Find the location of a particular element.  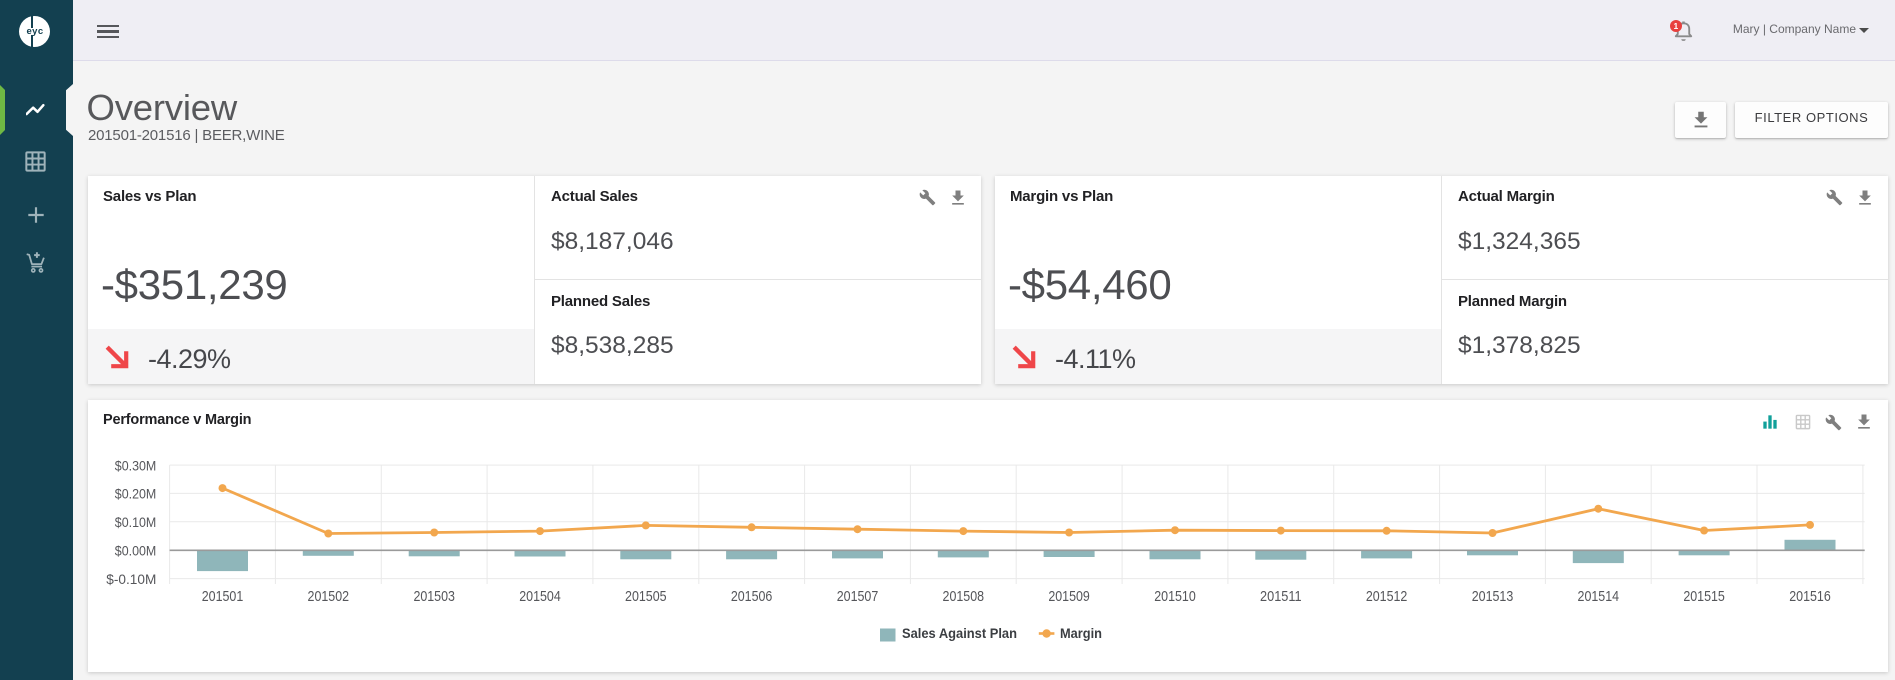

svg-text: 201503 is located at coordinates (434, 596).